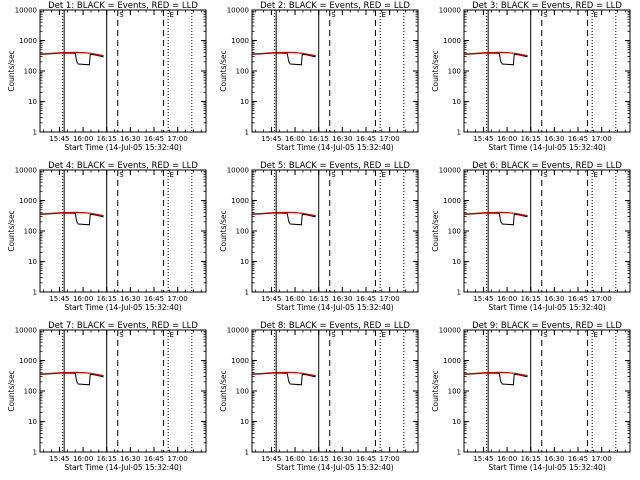 Image resolution: width=640 pixels, height=480 pixels. I want to click on panel-title: Det 7: BLACK = Events, RED = LLD, so click(123, 326).